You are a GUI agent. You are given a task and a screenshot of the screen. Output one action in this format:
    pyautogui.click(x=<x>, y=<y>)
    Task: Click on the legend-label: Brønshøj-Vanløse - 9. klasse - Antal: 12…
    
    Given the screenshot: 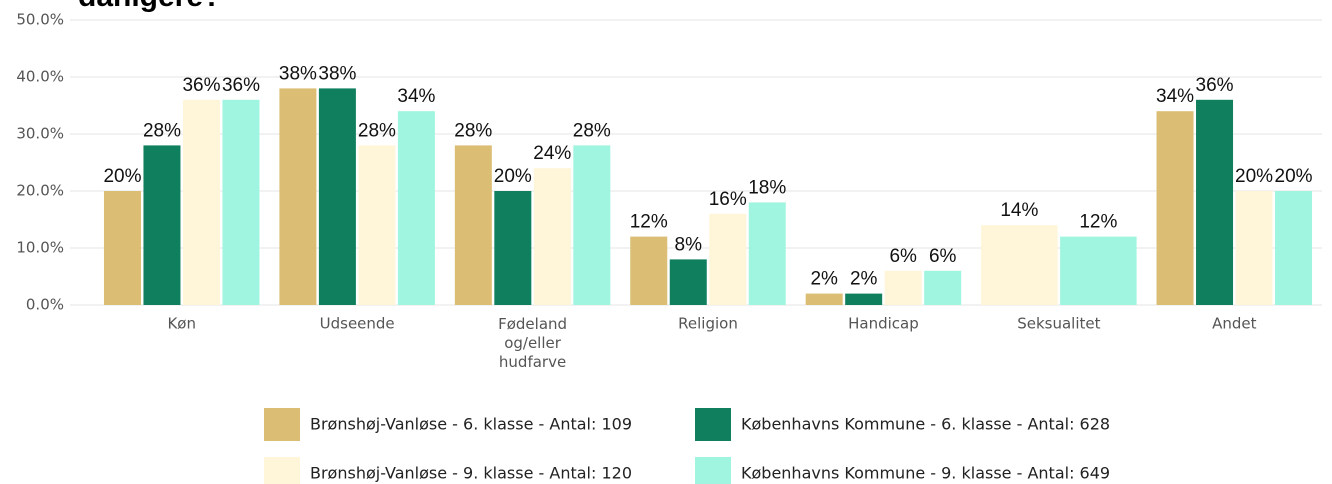 What is the action you would take?
    pyautogui.click(x=471, y=473)
    